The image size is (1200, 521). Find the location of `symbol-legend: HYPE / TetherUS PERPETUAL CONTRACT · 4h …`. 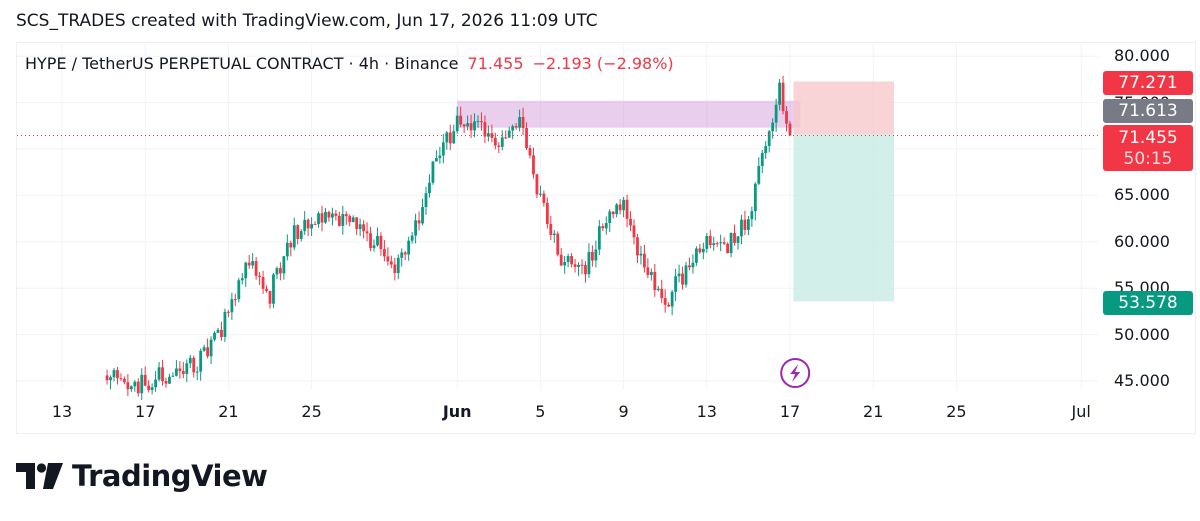

symbol-legend: HYPE / TetherUS PERPETUAL CONTRACT · 4h … is located at coordinates (349, 63).